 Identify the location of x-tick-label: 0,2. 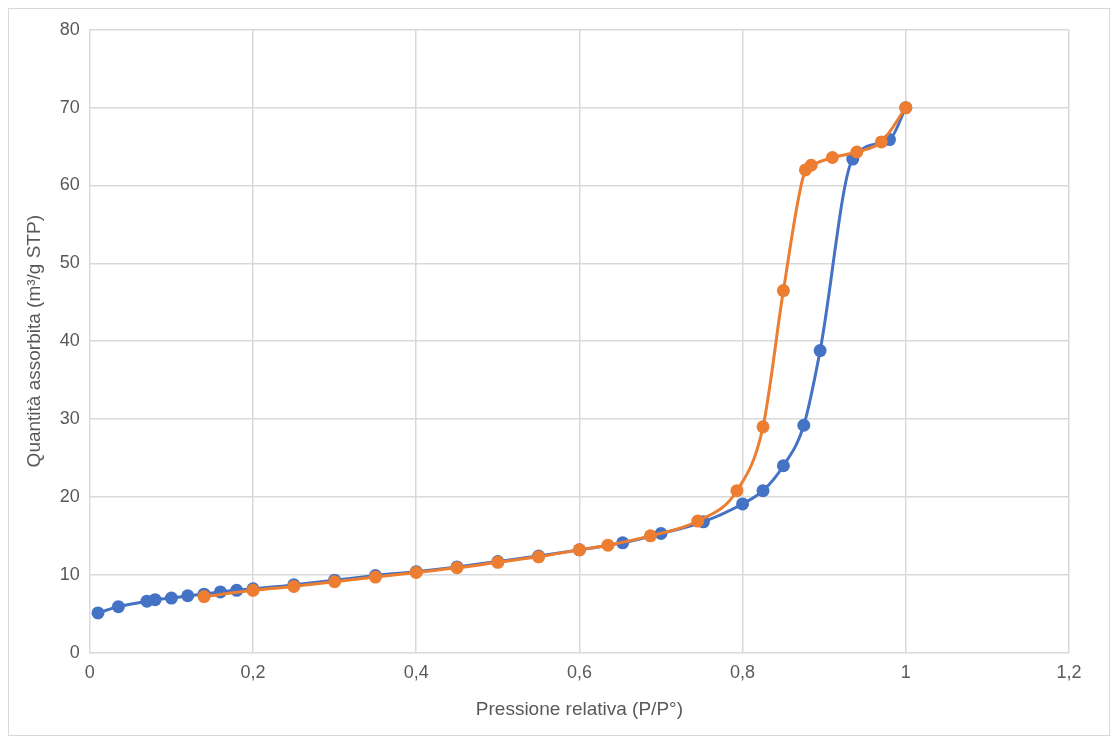
(253, 672).